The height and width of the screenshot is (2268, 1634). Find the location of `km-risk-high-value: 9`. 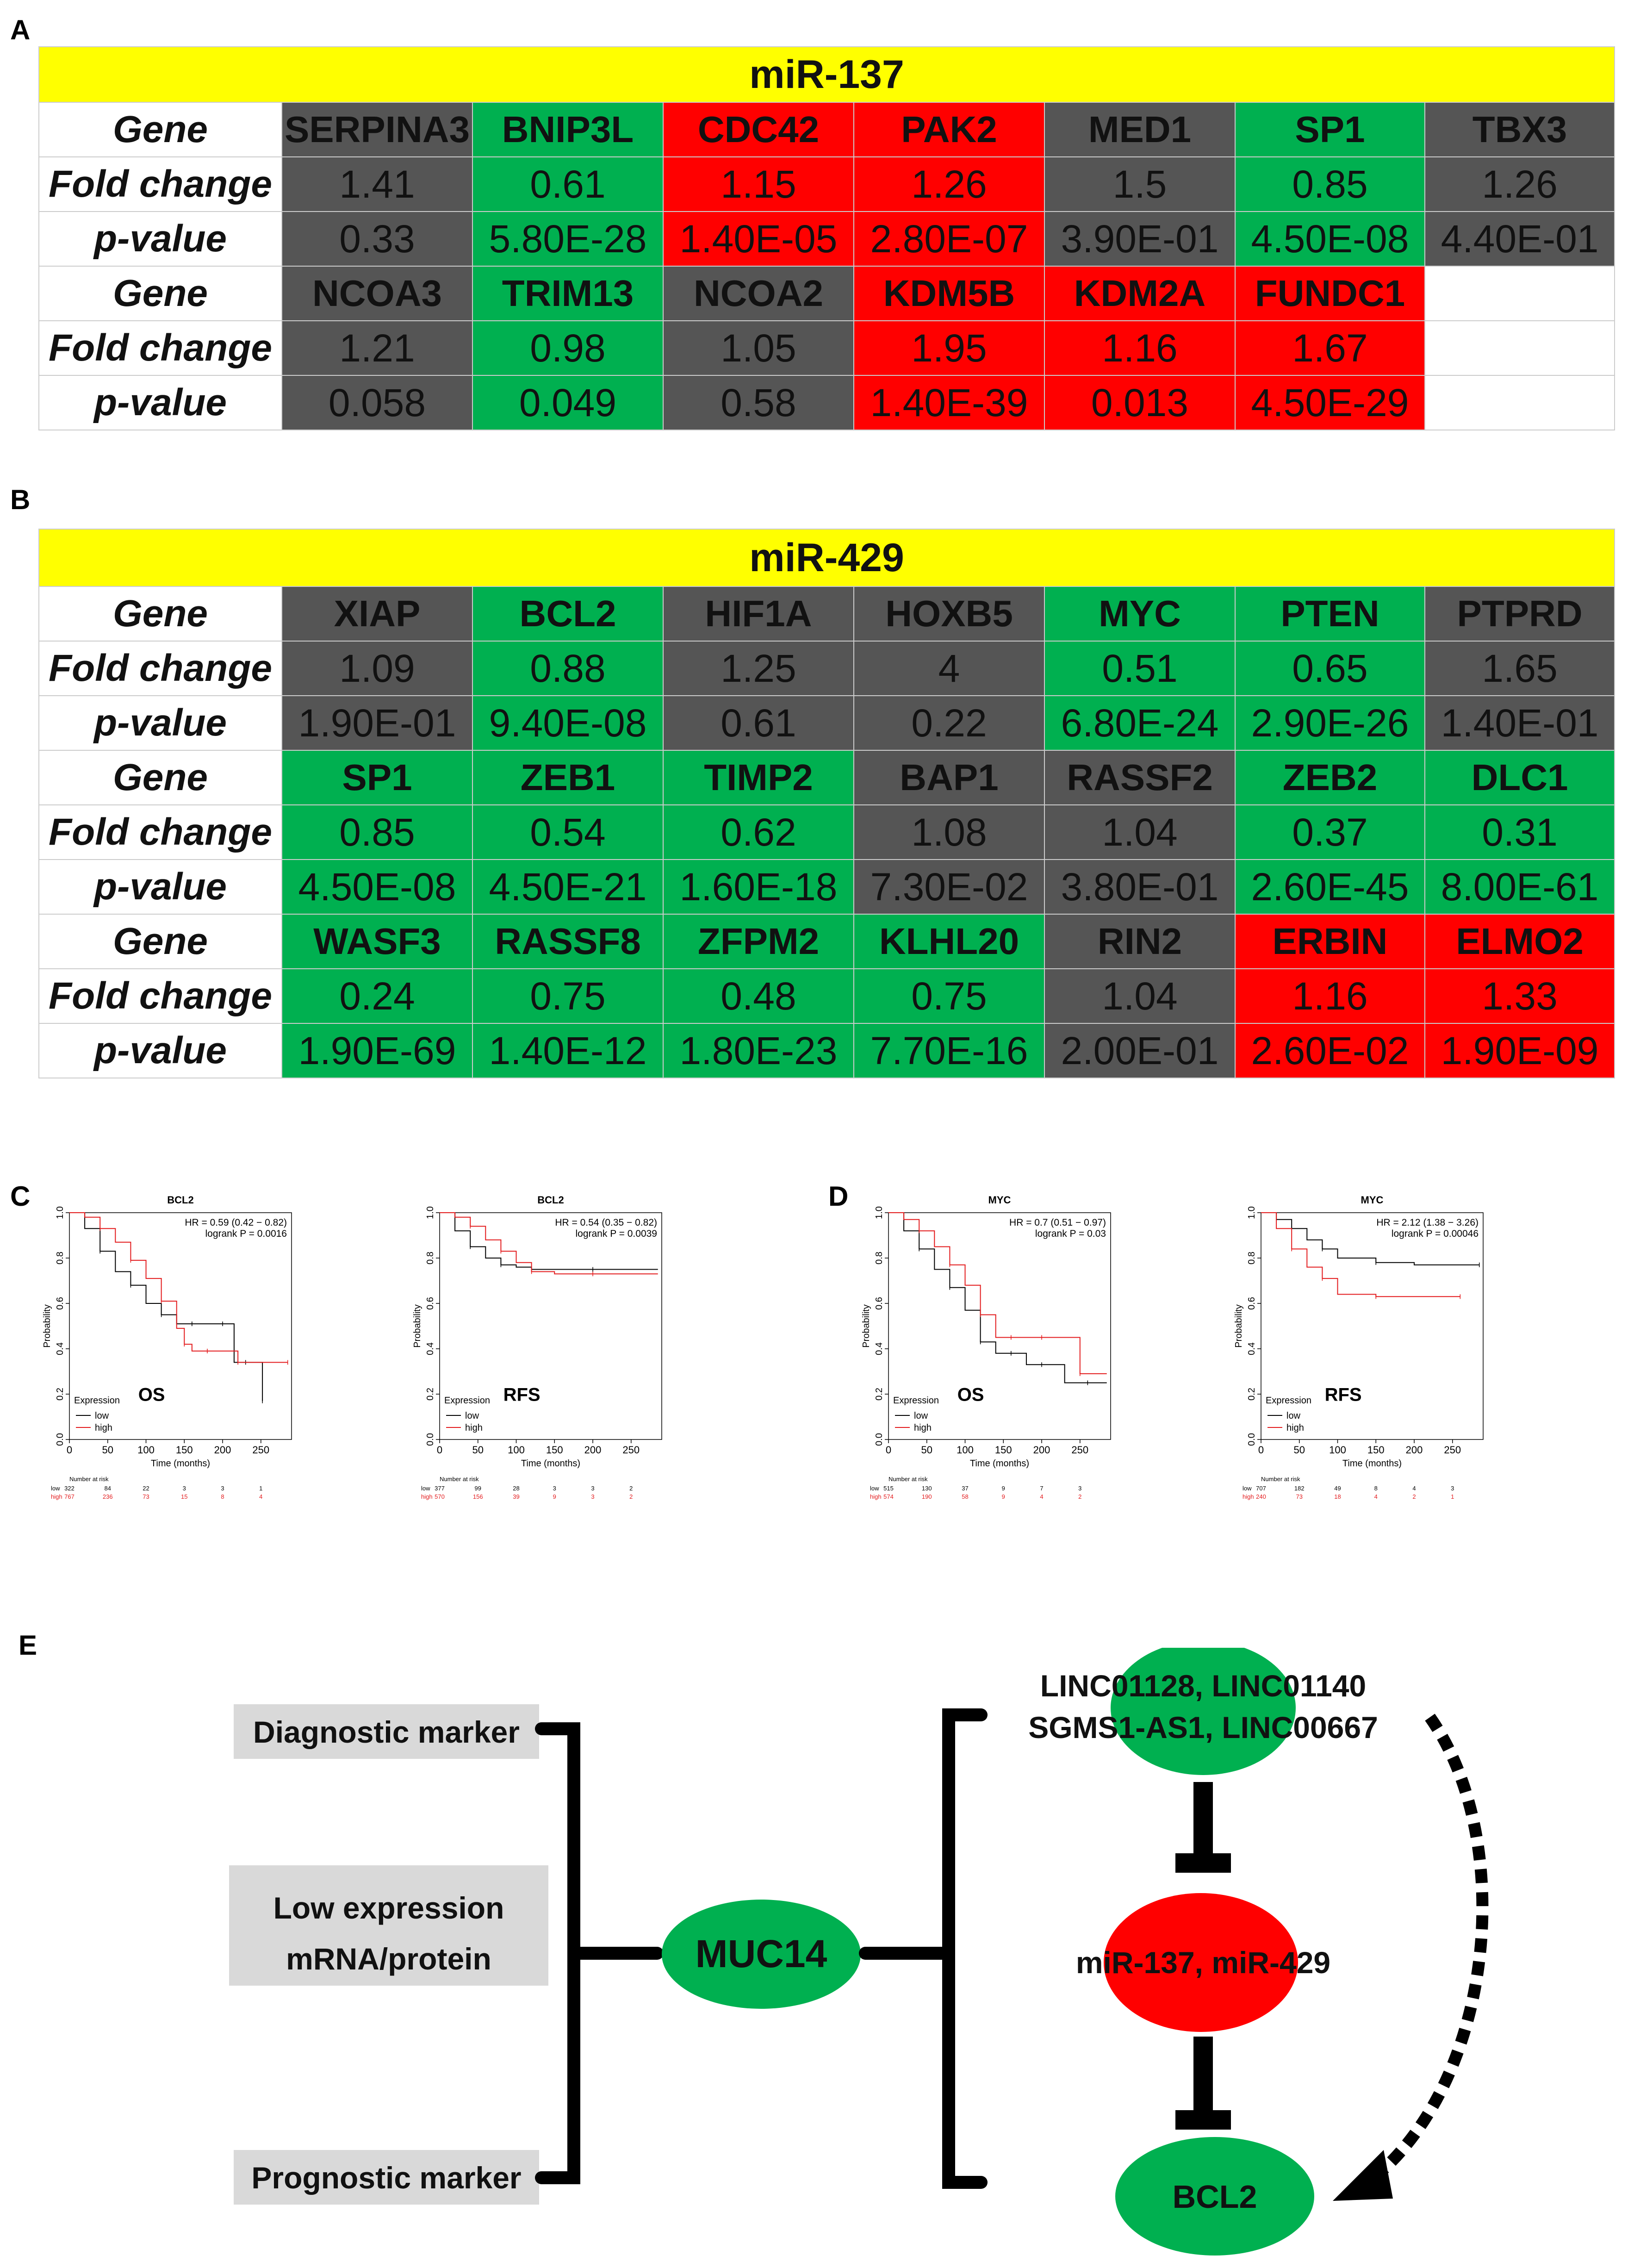

km-risk-high-value: 9 is located at coordinates (554, 1496).